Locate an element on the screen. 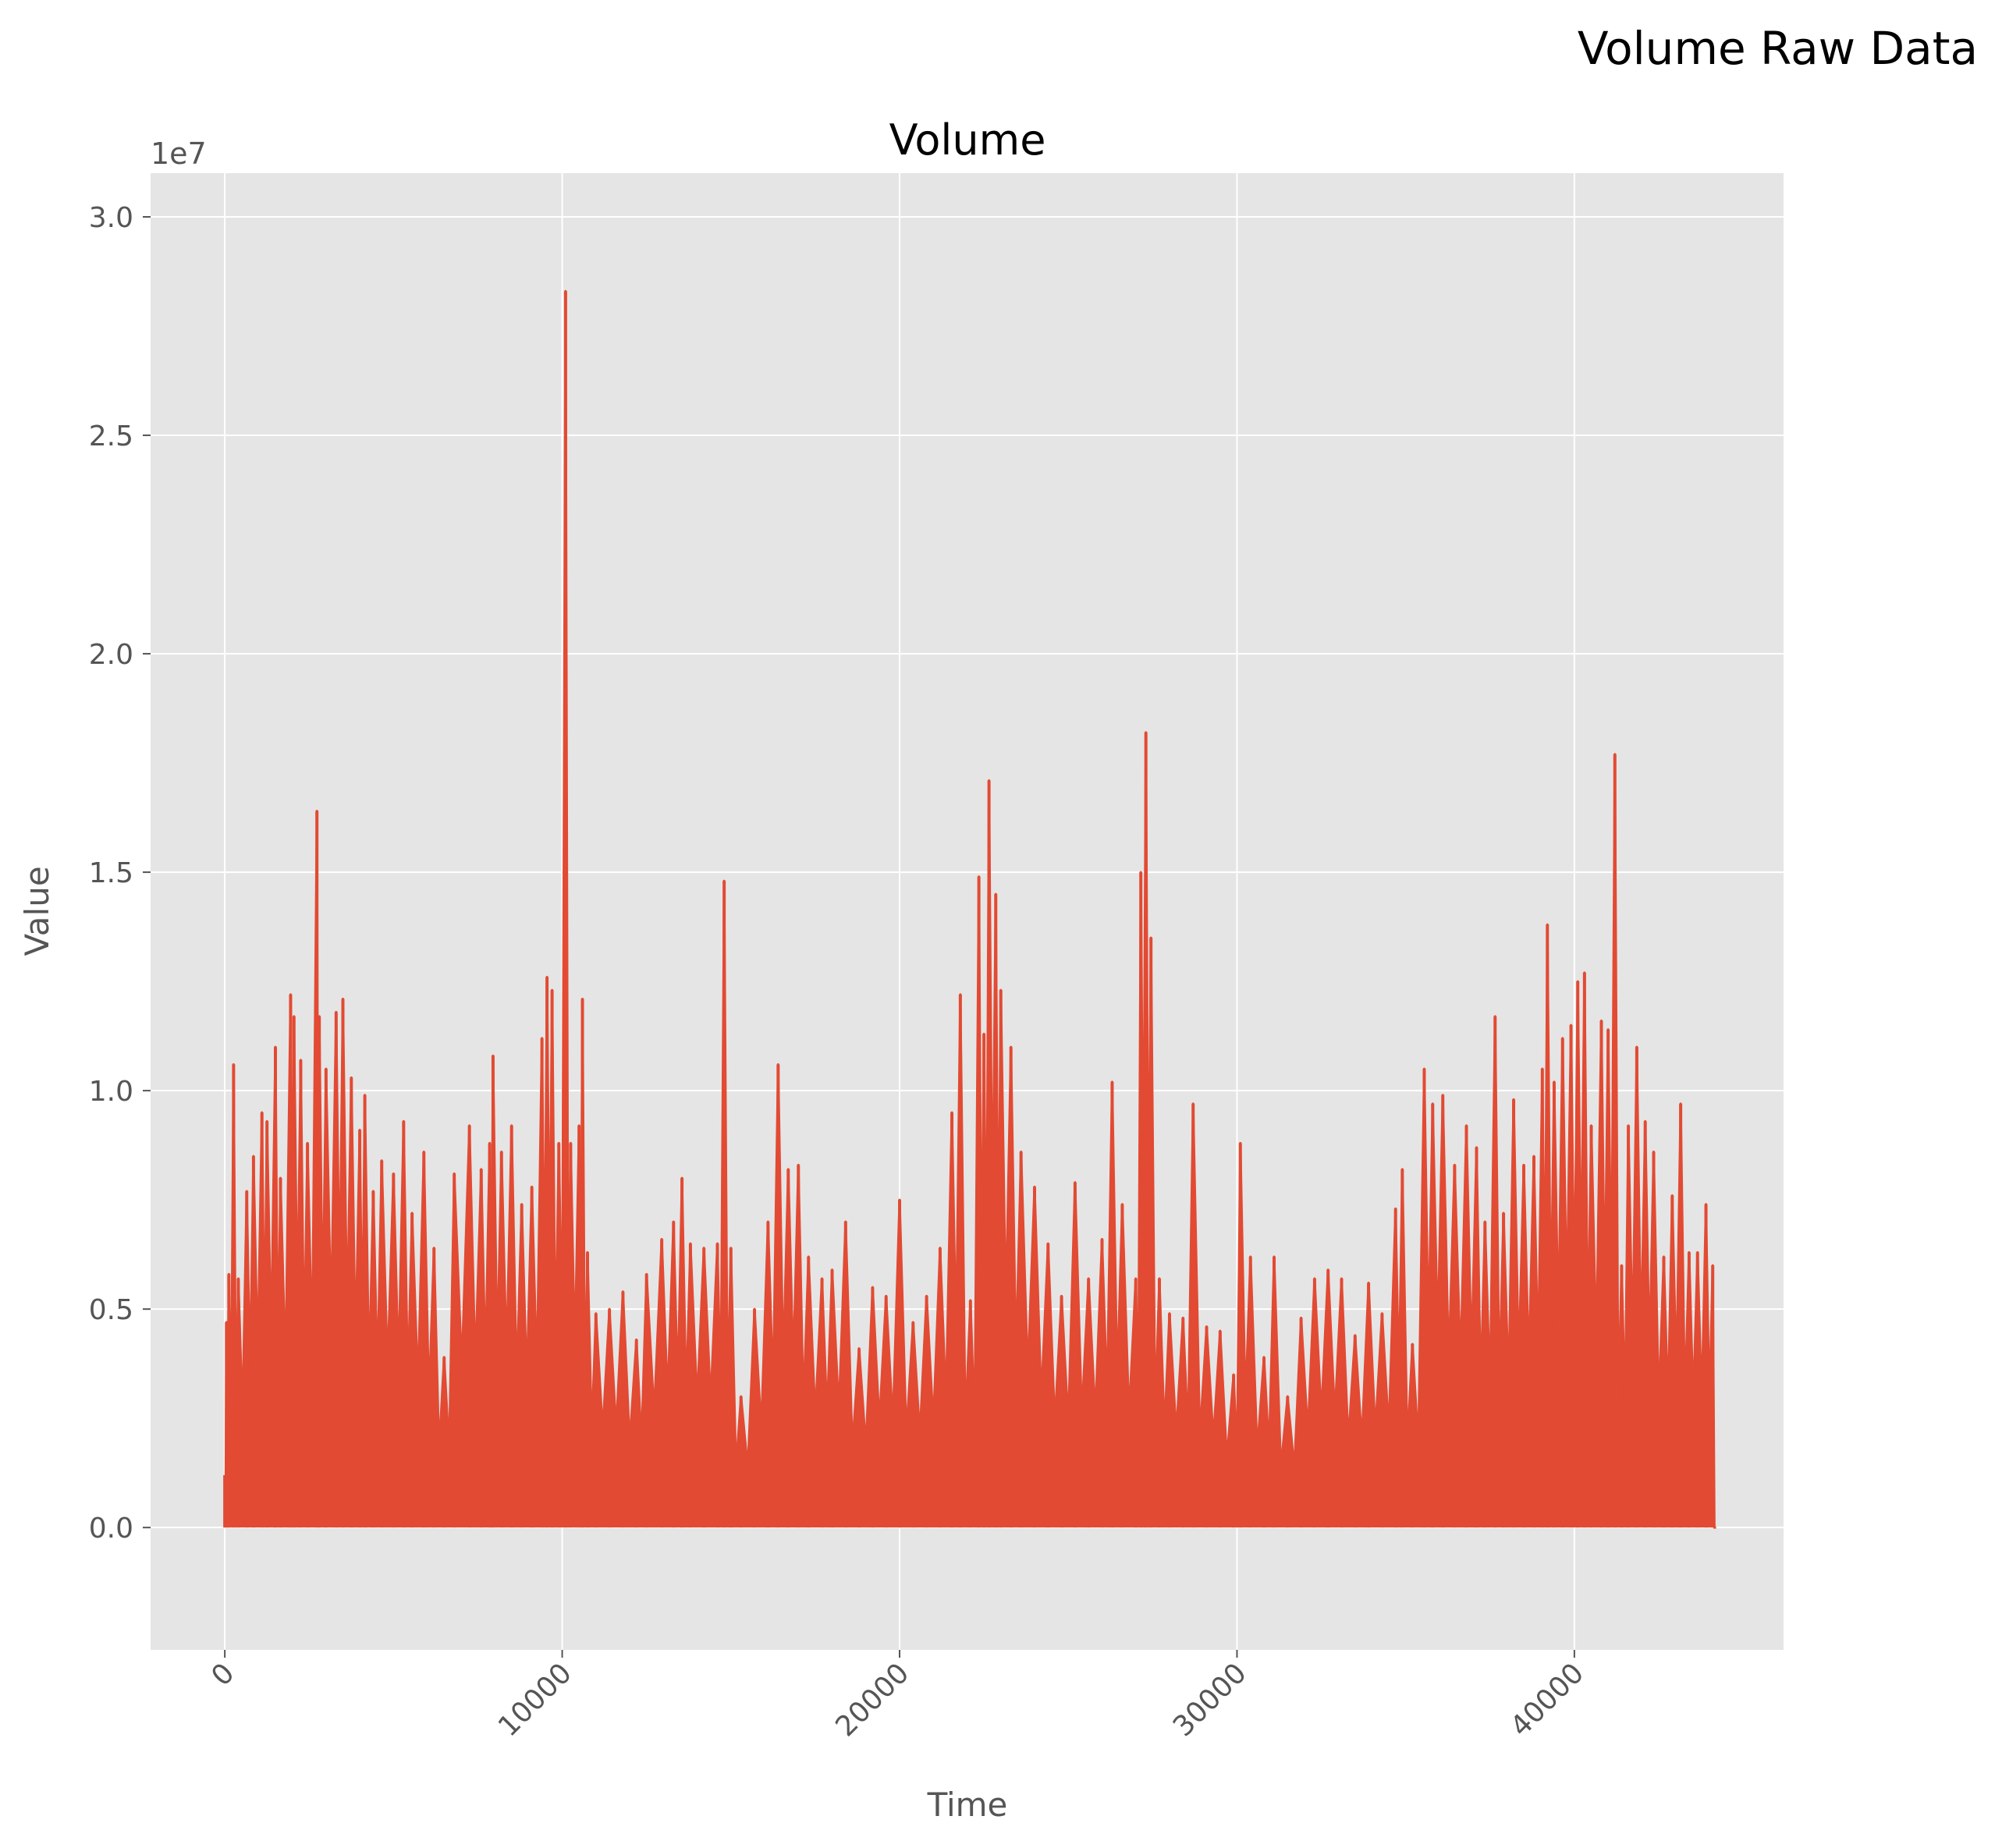  y-tick-label-1: 0.5 is located at coordinates (111, 1310).